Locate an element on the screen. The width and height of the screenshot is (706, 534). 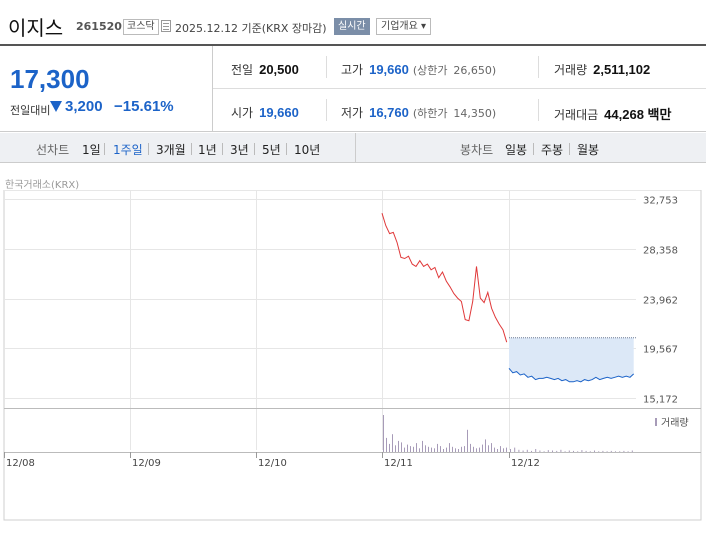
high-label: 고가 is located at coordinates (352, 70).